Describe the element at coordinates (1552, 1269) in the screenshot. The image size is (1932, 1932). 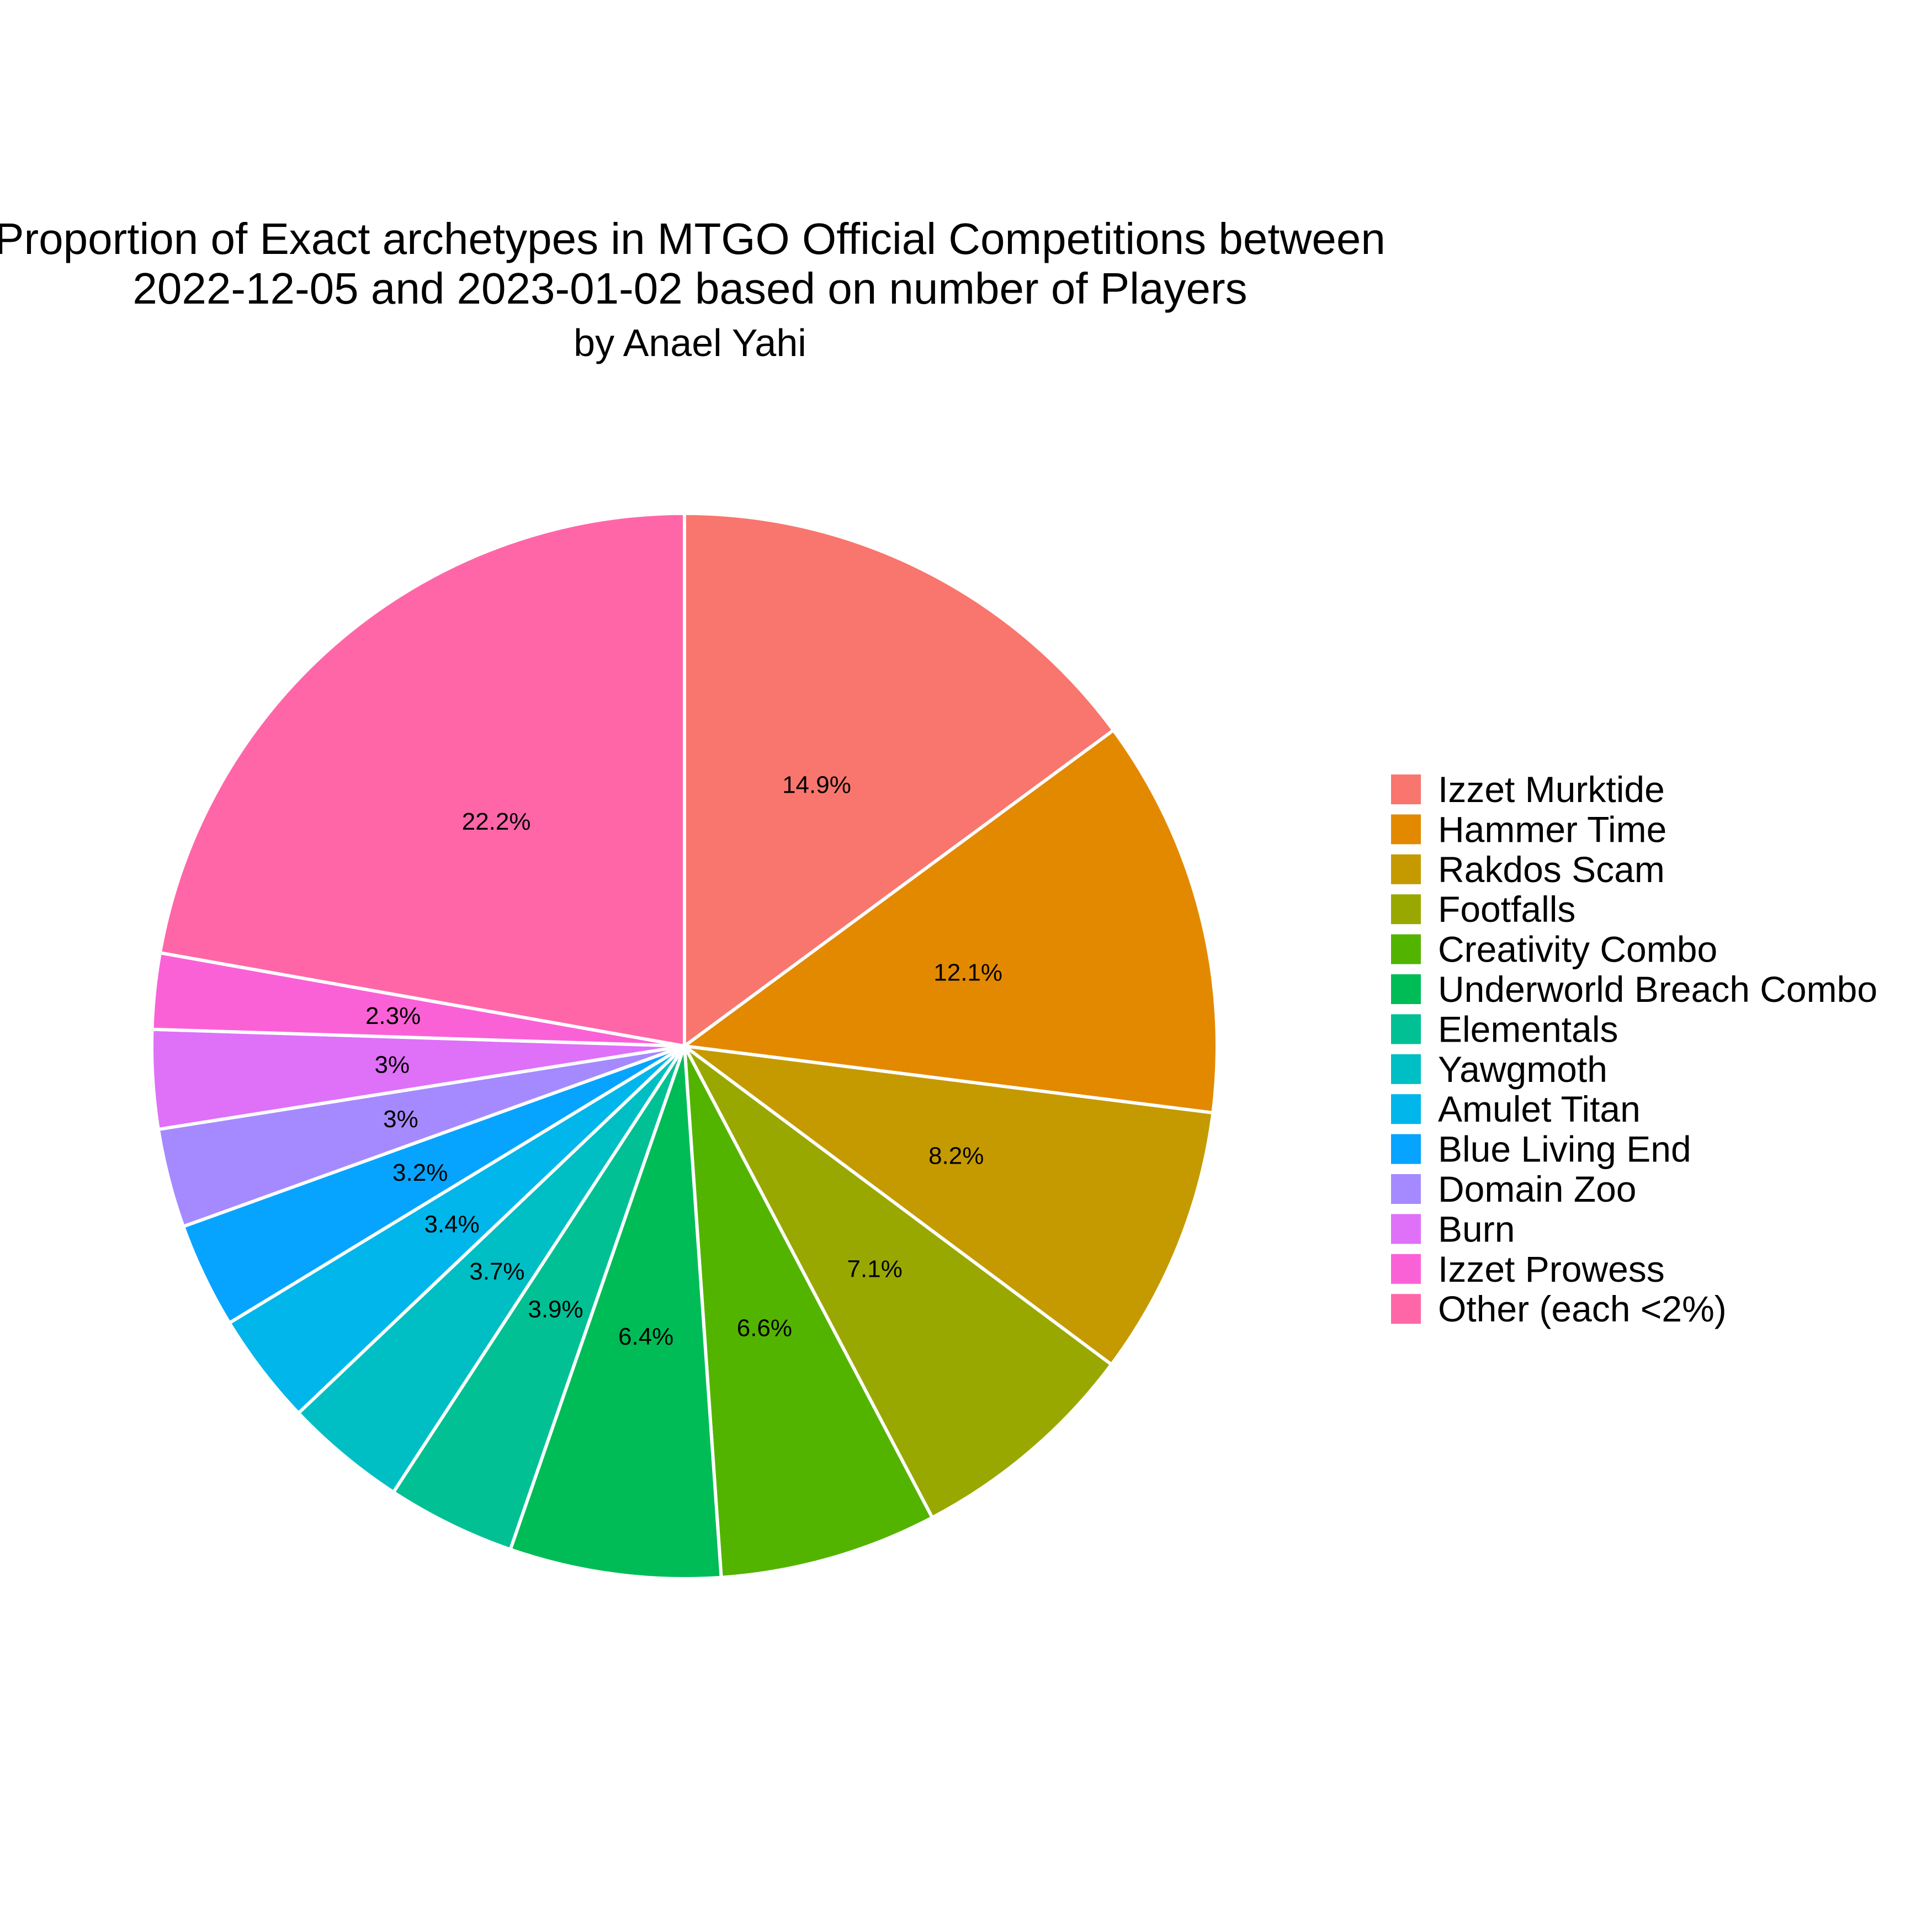
I see `legend-label-izzet-prowess: Izzet Prowess` at that location.